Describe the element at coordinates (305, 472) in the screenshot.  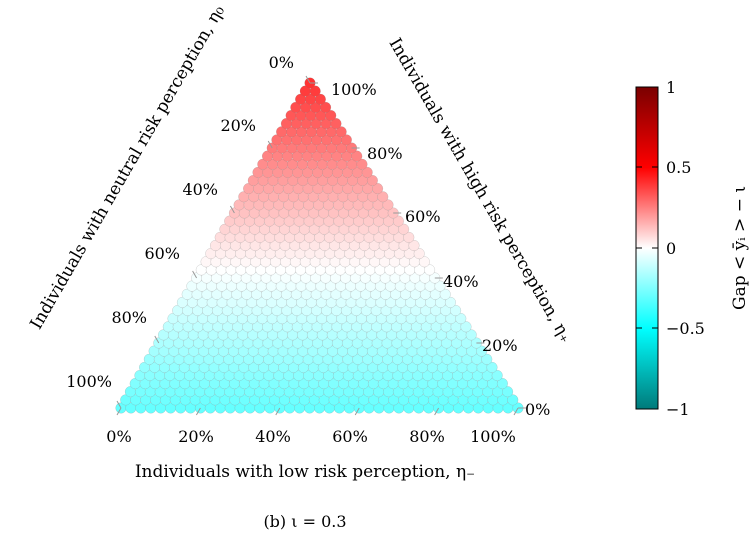
I see `bottom-axis-title: Individuals with low risk perception, η₋` at that location.